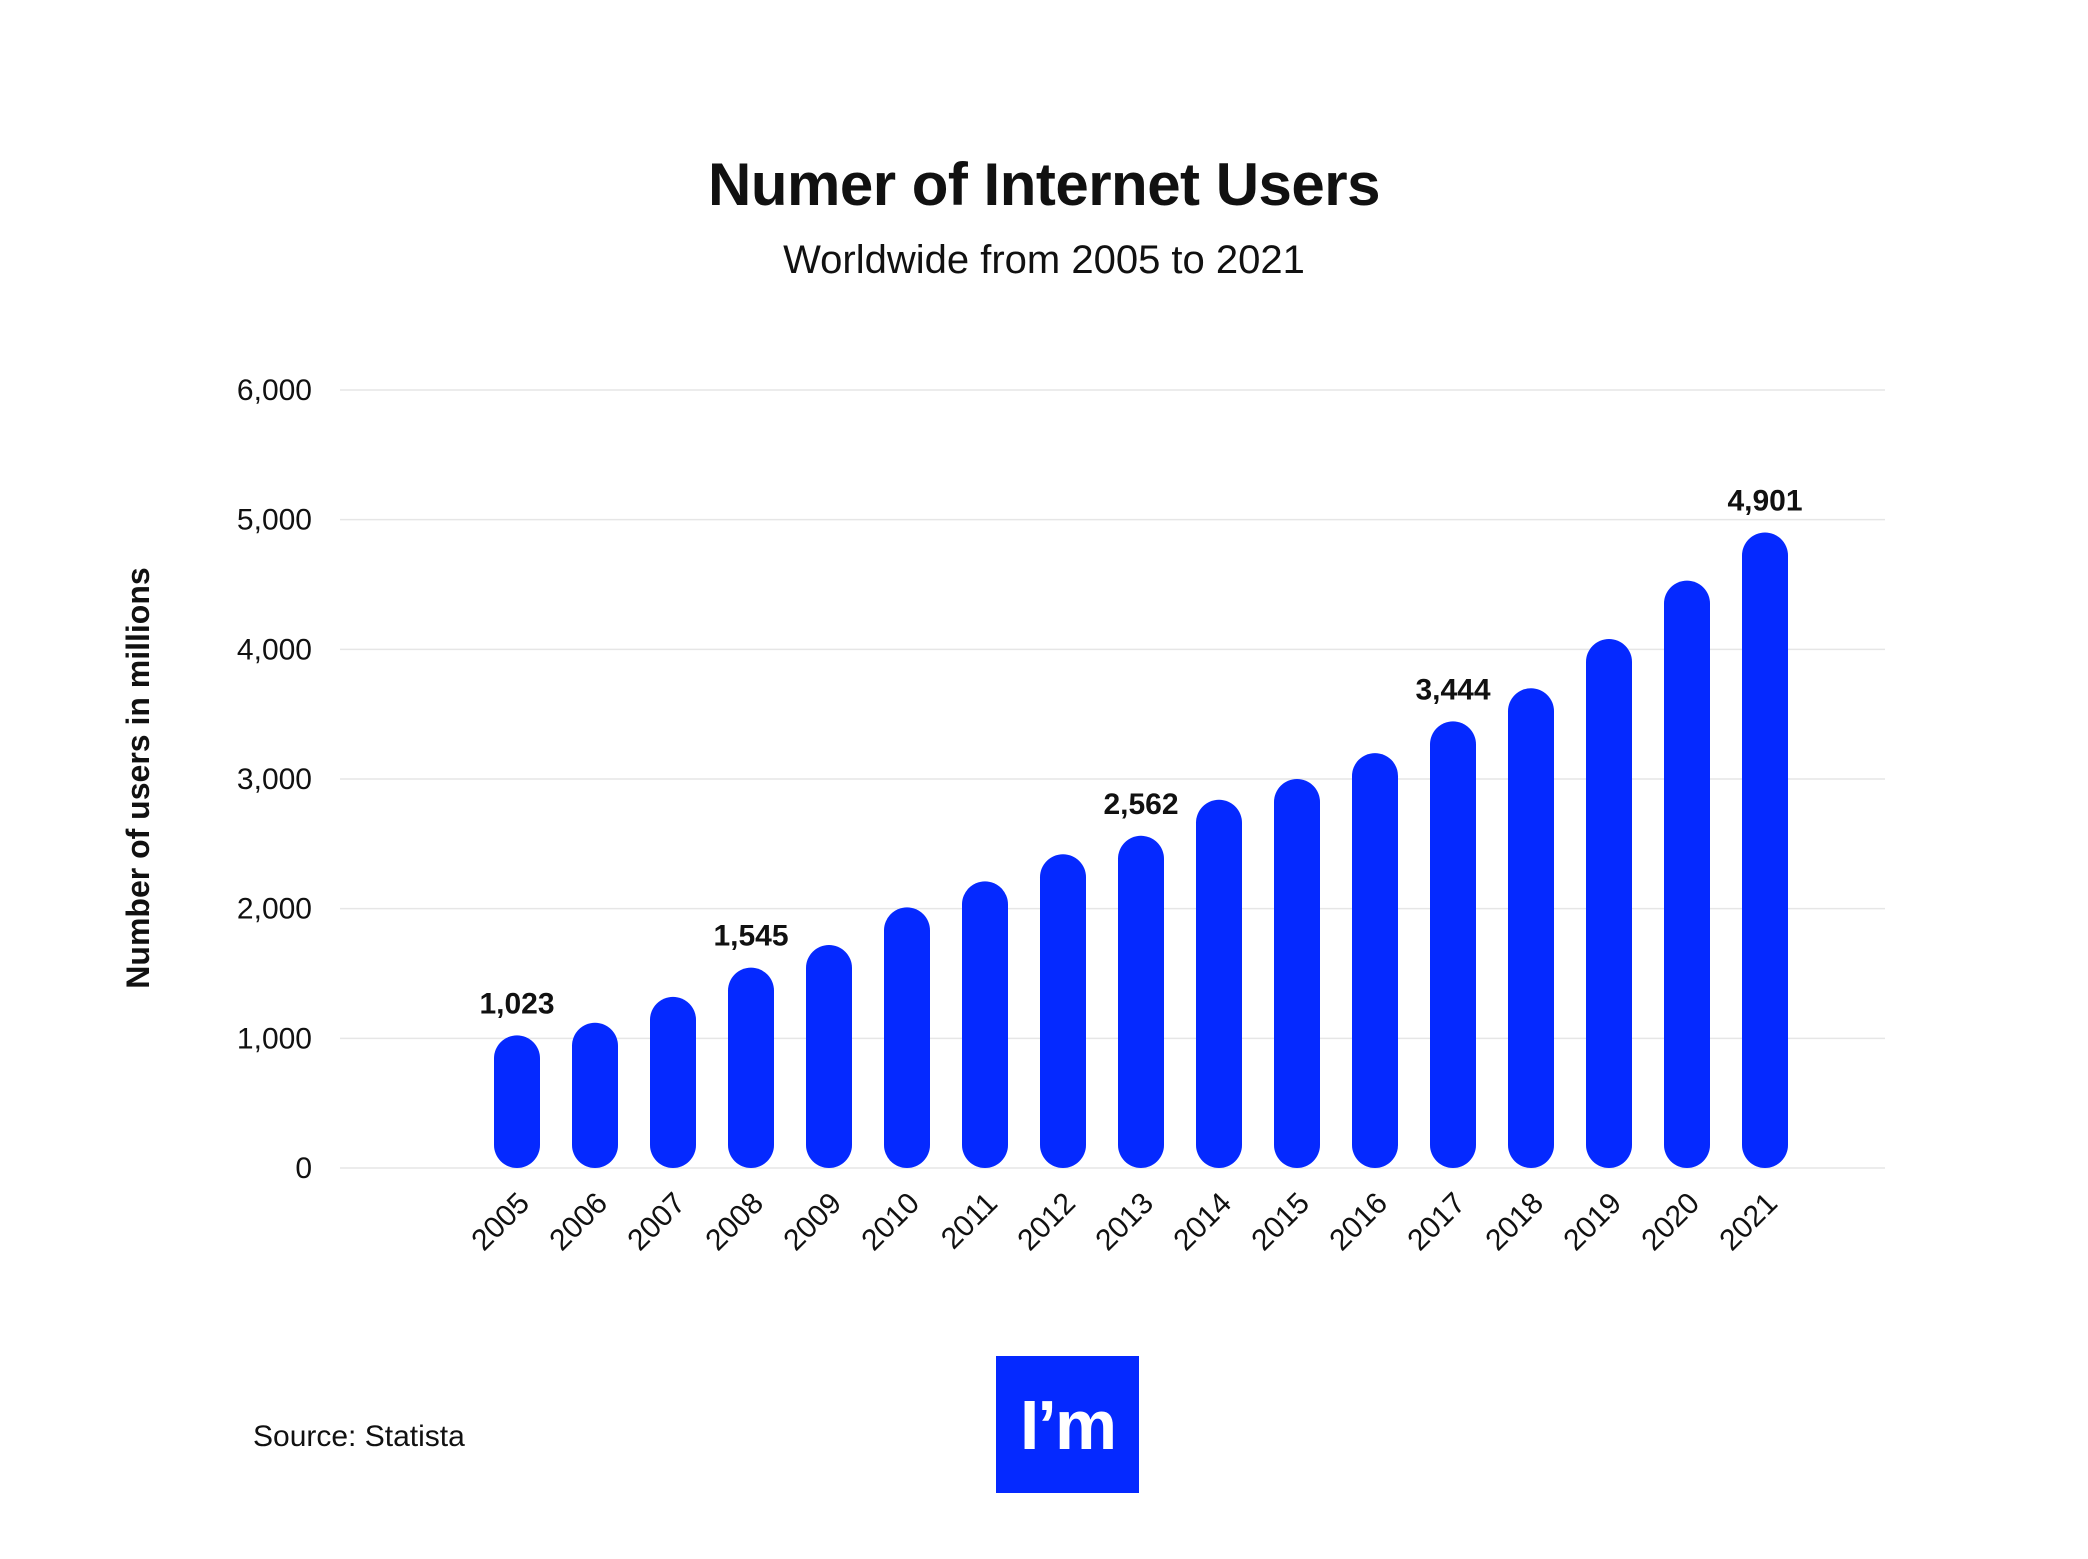 The width and height of the screenshot is (2088, 1559). I want to click on bar-2020, so click(1687, 874).